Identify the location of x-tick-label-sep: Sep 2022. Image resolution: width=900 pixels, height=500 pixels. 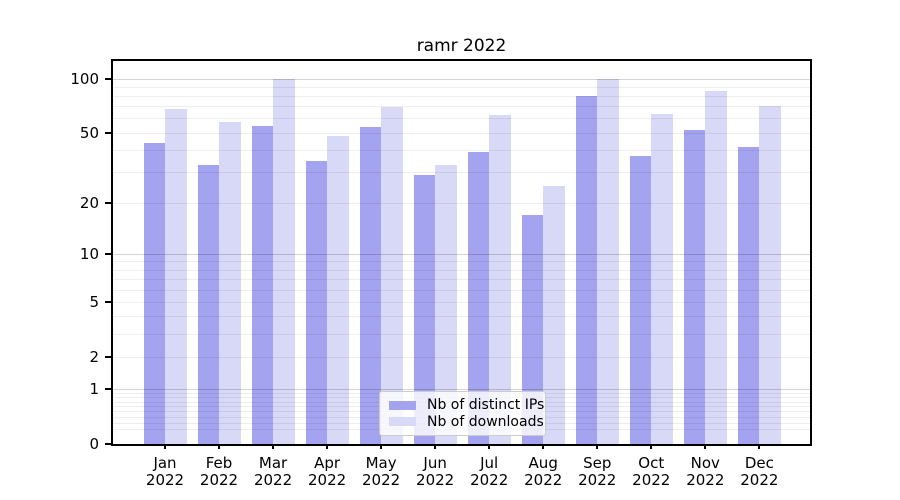
(597, 471).